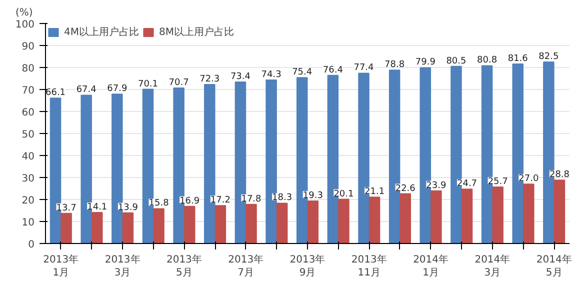  Describe the element at coordinates (28, 47) in the screenshot. I see `y-tick-label: 90` at that location.